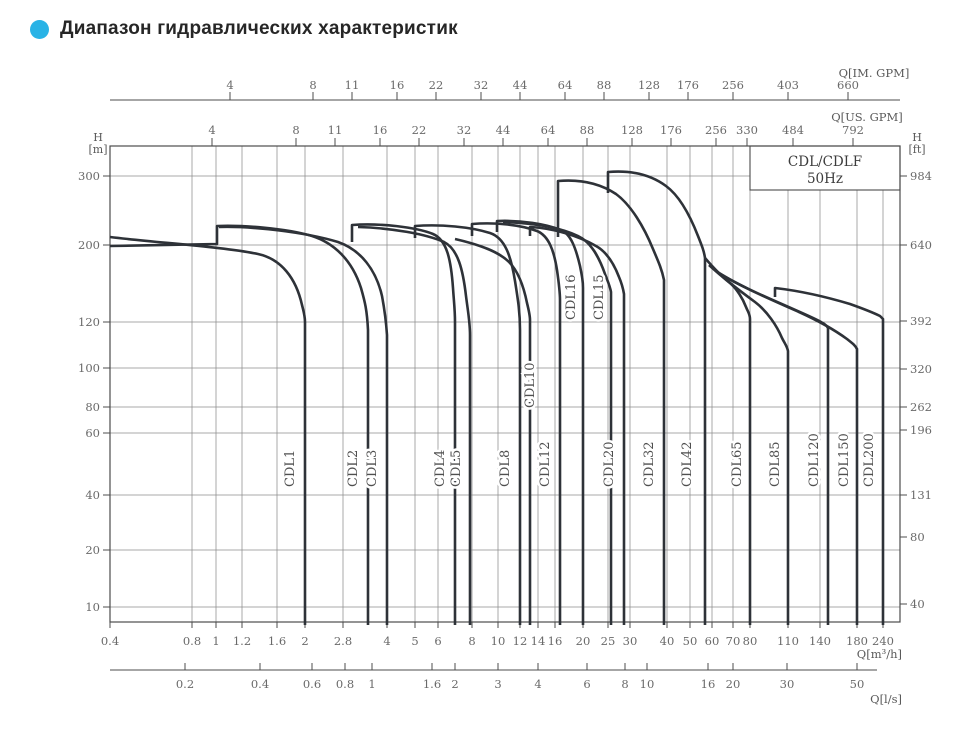  I want to click on legend-frequency: 50Hz, so click(825, 179).